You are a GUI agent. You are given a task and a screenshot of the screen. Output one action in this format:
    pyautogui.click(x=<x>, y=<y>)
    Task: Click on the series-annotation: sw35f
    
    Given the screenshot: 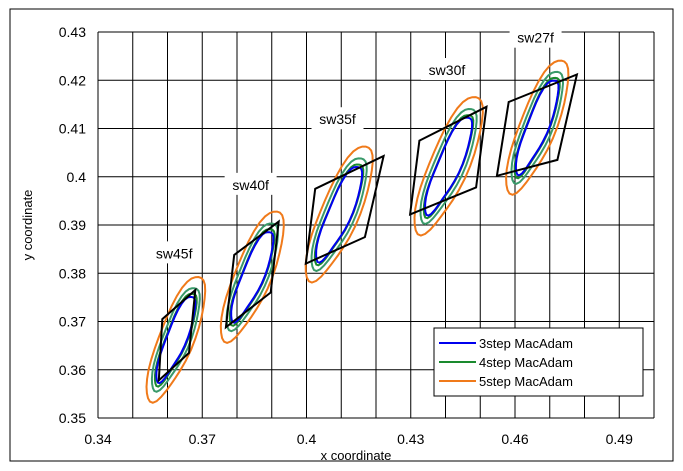 What is the action you would take?
    pyautogui.click(x=337, y=119)
    